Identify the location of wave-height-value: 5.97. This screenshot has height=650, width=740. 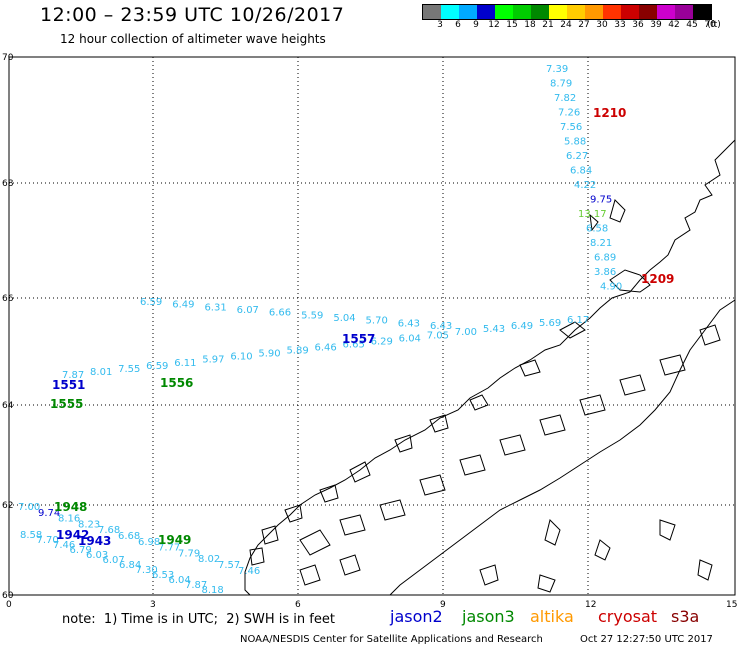
(213, 360).